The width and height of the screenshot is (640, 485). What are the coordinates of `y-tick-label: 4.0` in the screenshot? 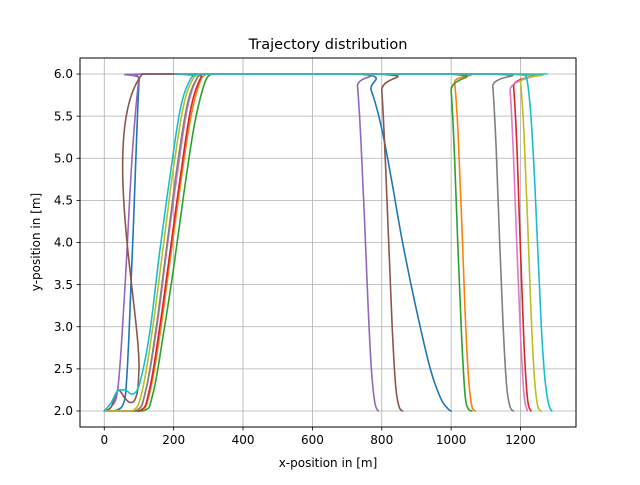 It's located at (63, 243).